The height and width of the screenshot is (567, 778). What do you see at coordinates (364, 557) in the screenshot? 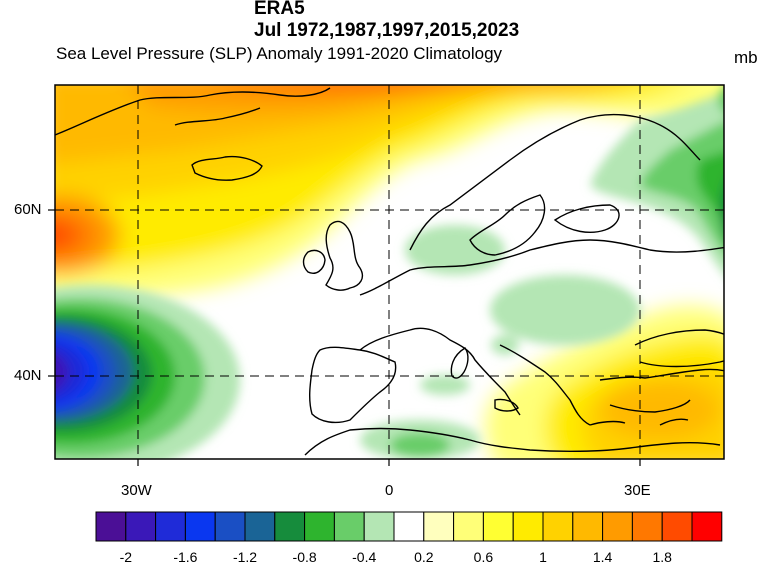
I see `colorbar-label: -0.4` at bounding box center [364, 557].